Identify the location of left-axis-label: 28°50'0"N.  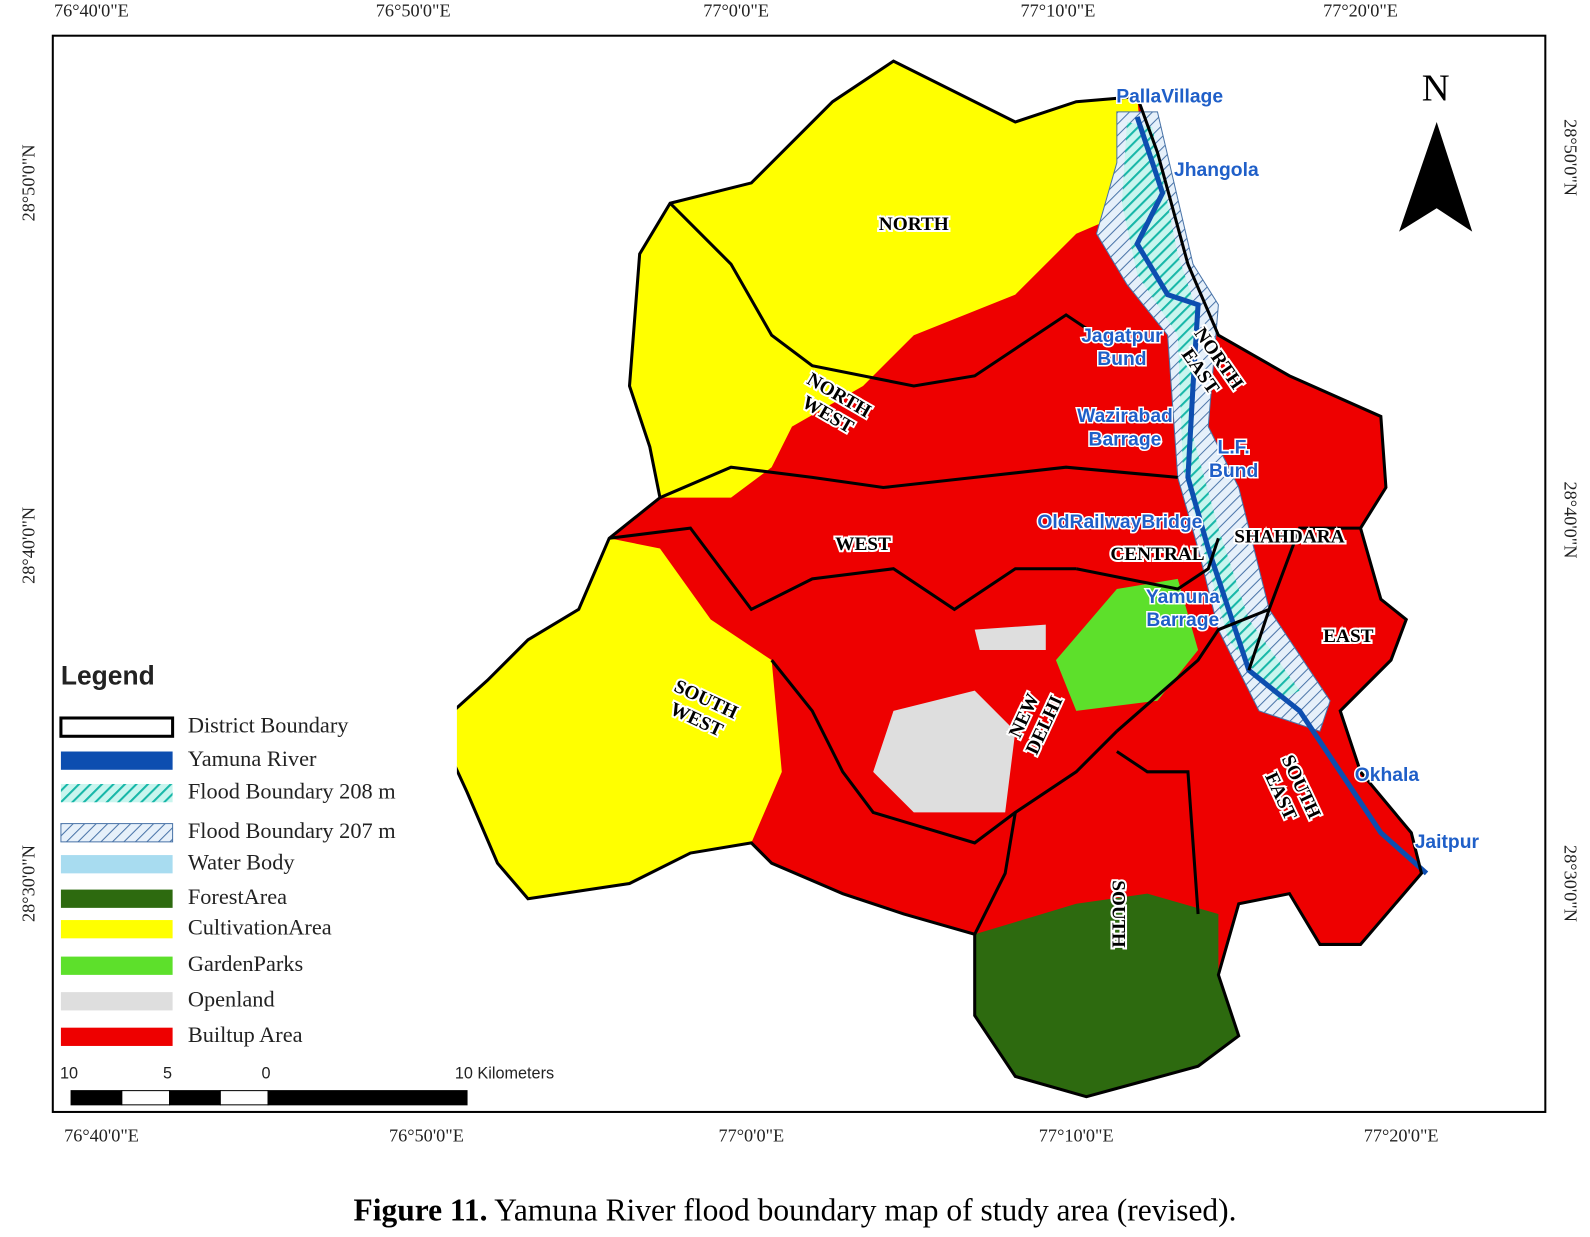
(29, 182).